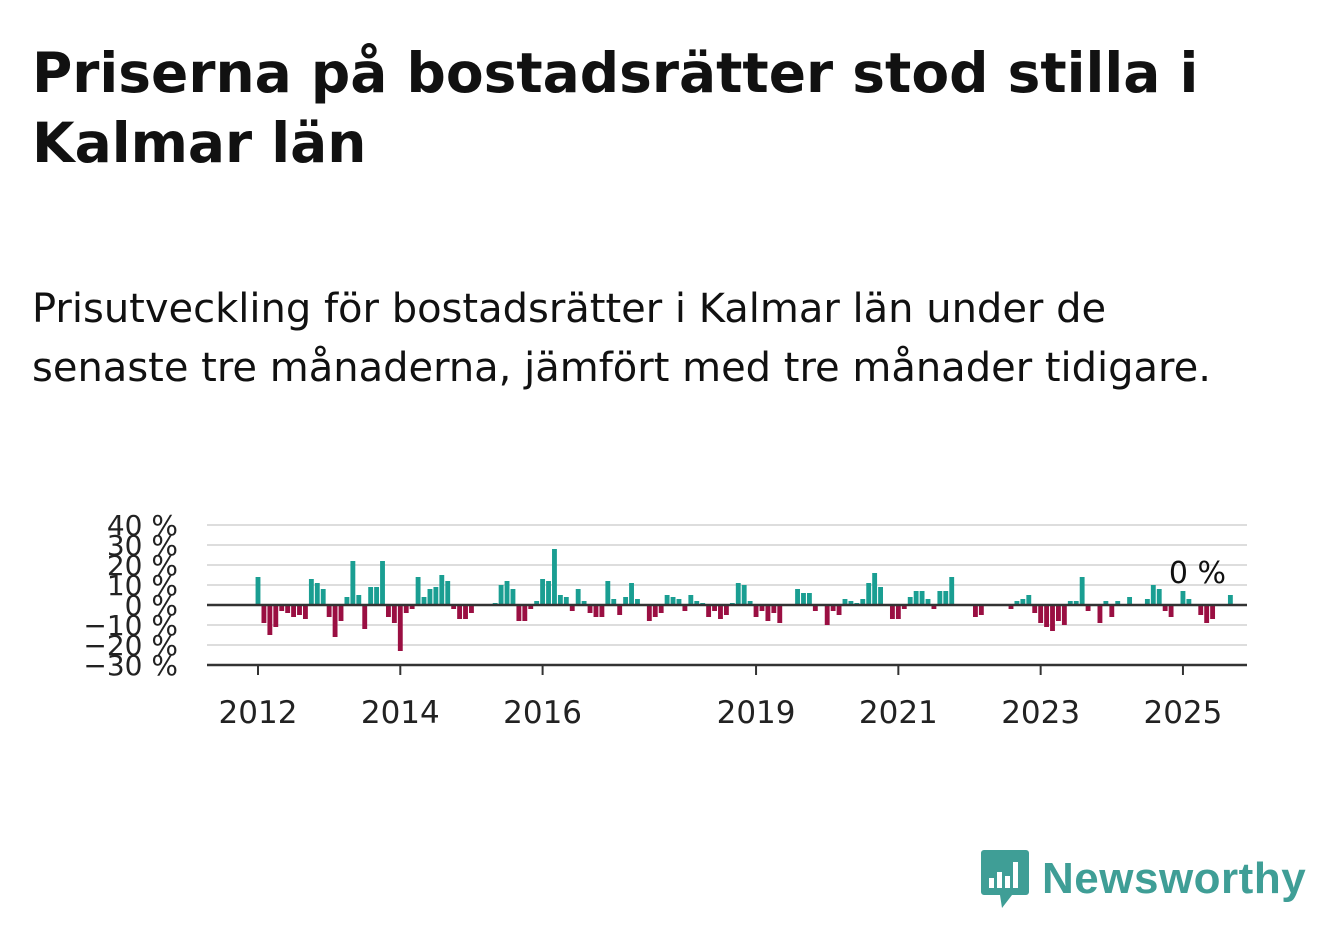 Image resolution: width=1322 pixels, height=939 pixels. Describe the element at coordinates (1005, 879) in the screenshot. I see `bar-chart-icon` at that location.